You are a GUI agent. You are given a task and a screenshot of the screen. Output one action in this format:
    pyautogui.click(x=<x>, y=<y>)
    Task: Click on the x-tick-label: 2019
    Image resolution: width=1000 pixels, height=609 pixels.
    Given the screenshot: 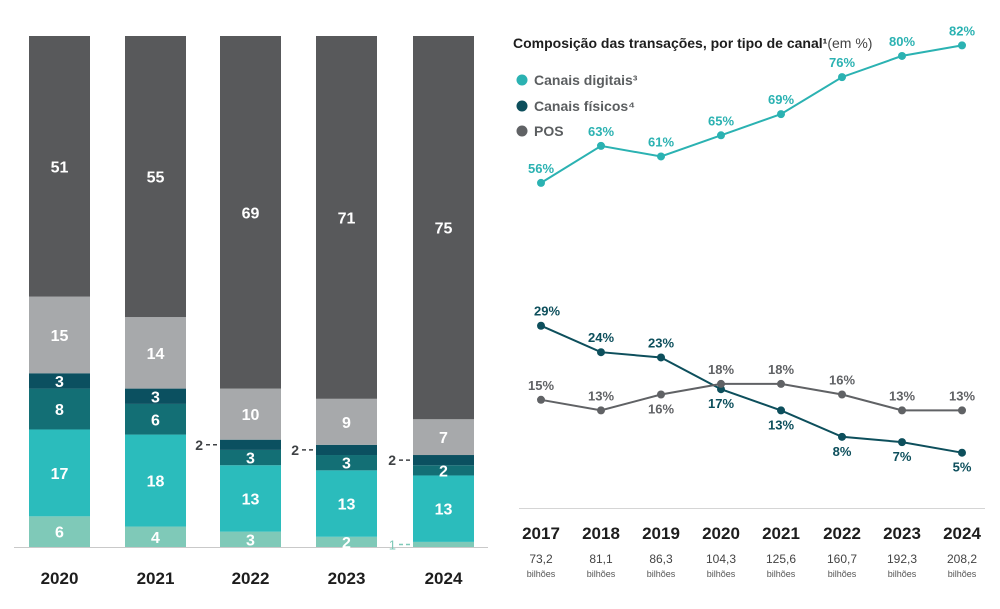 What is the action you would take?
    pyautogui.click(x=661, y=533)
    